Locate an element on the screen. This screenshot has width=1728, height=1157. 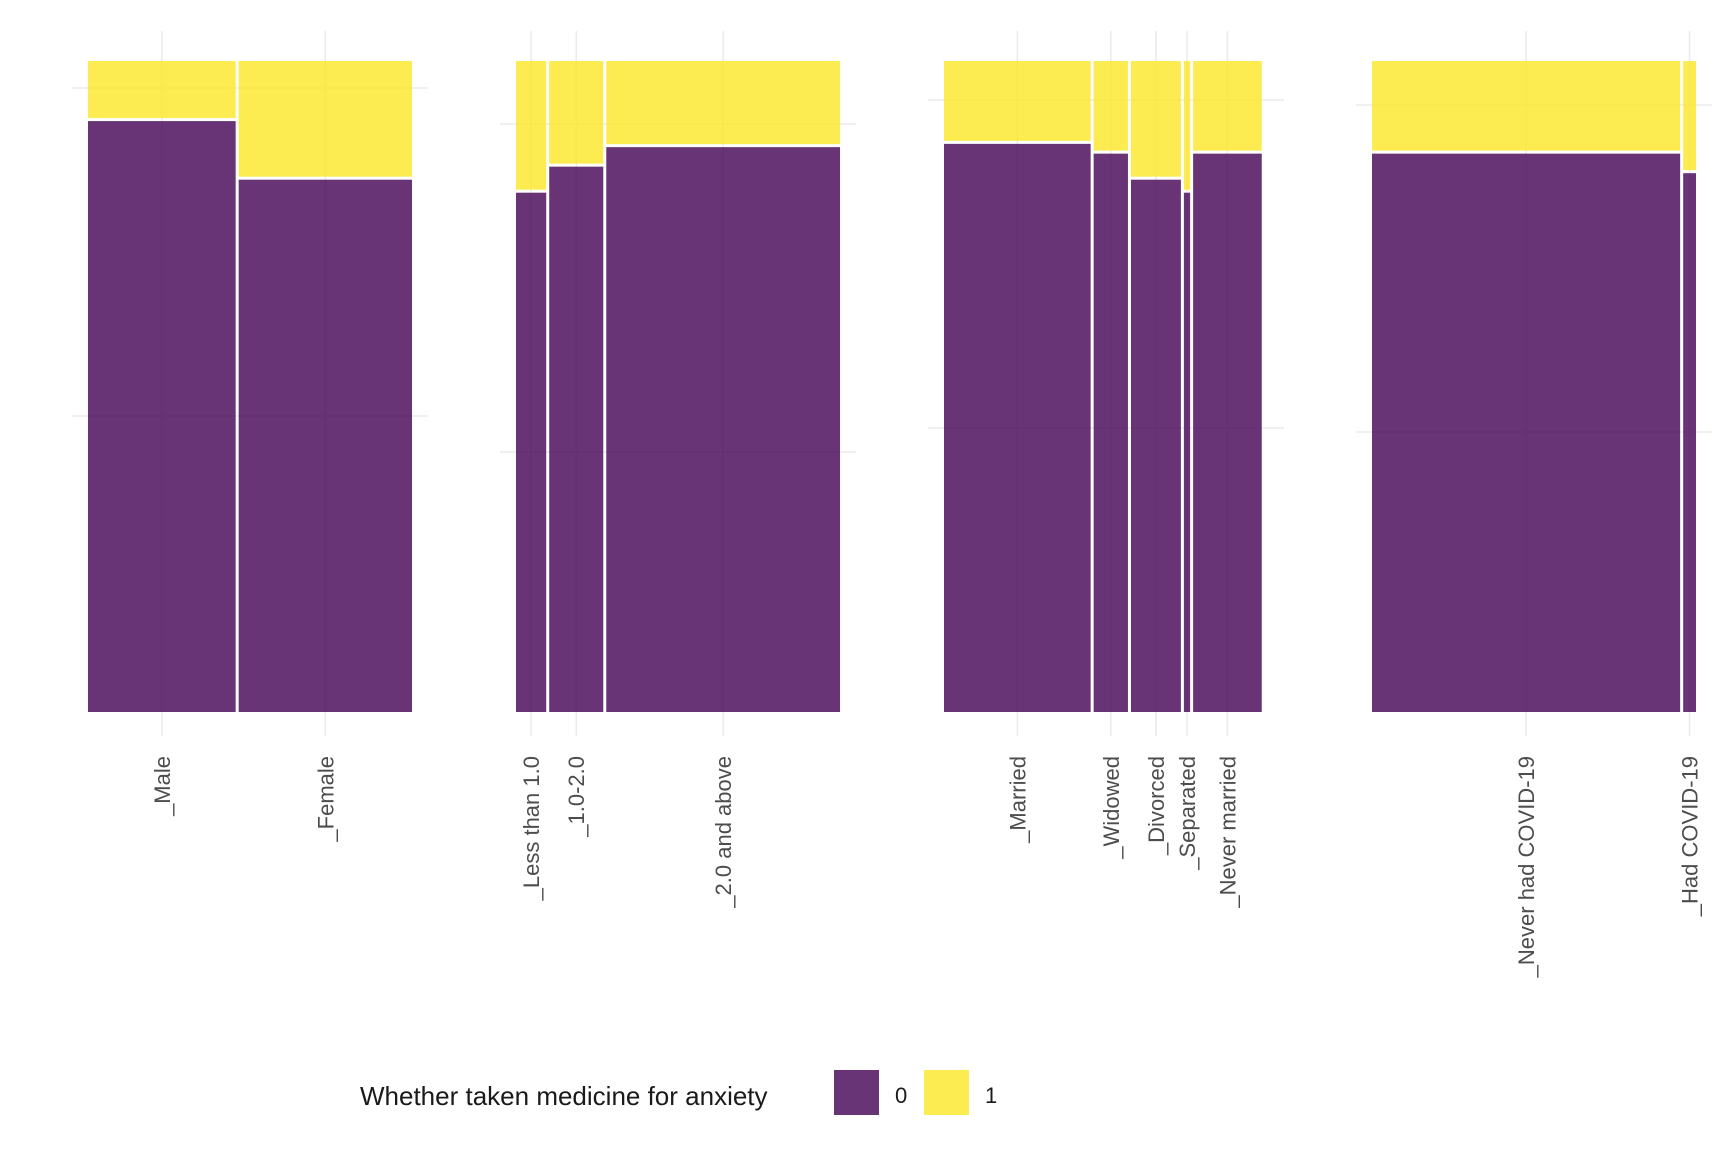
legend-key-label: 0 is located at coordinates (901, 1095).